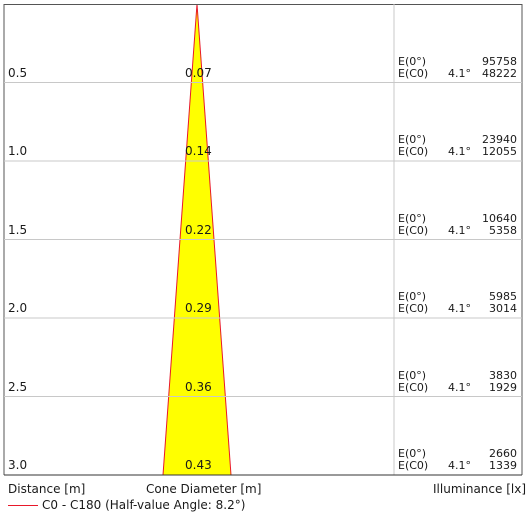 This screenshot has width=526, height=526. What do you see at coordinates (204, 489) in the screenshot?
I see `cone-diameter-axis-label: Cone Diameter [m]` at bounding box center [204, 489].